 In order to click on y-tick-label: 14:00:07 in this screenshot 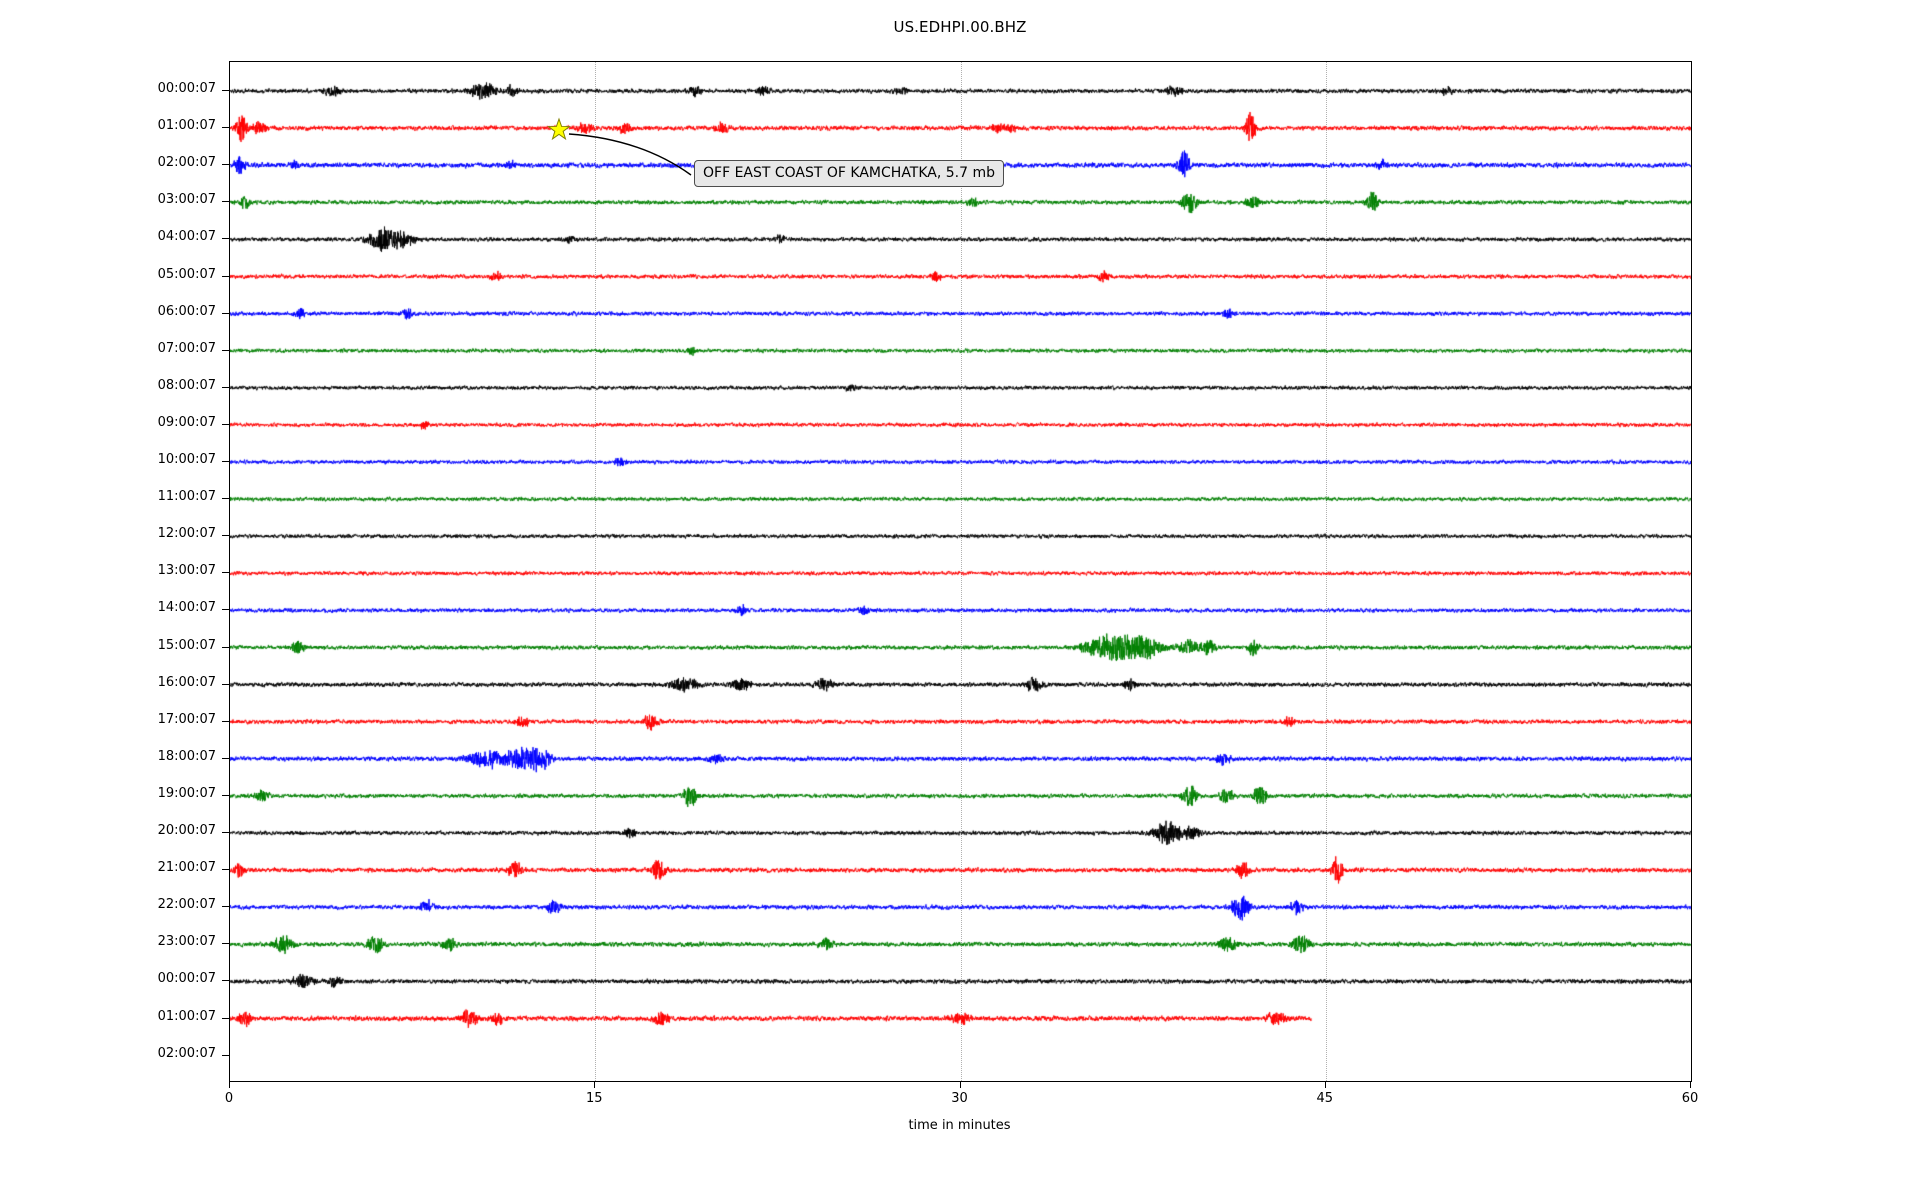, I will do `click(186, 608)`.